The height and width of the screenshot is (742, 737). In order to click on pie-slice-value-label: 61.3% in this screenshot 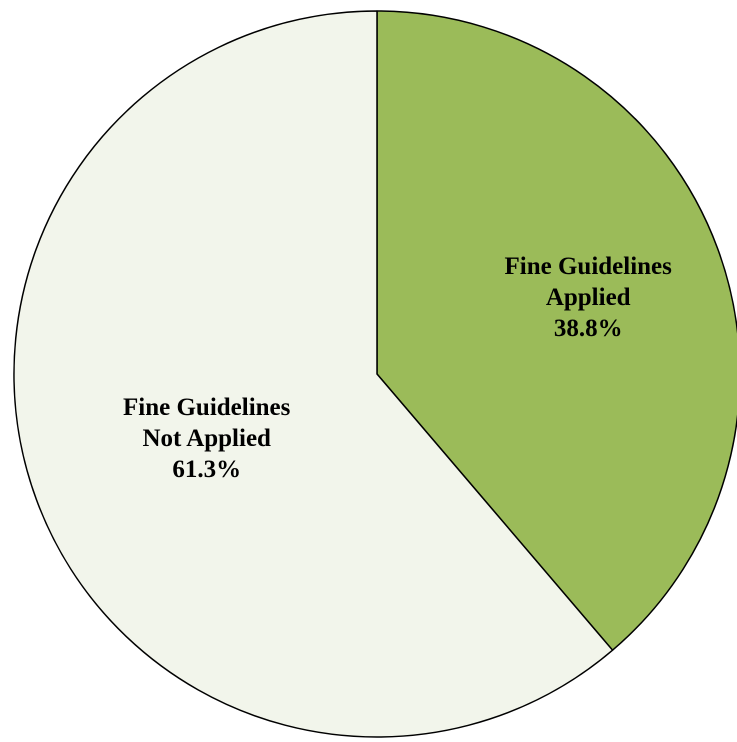, I will do `click(206, 469)`.